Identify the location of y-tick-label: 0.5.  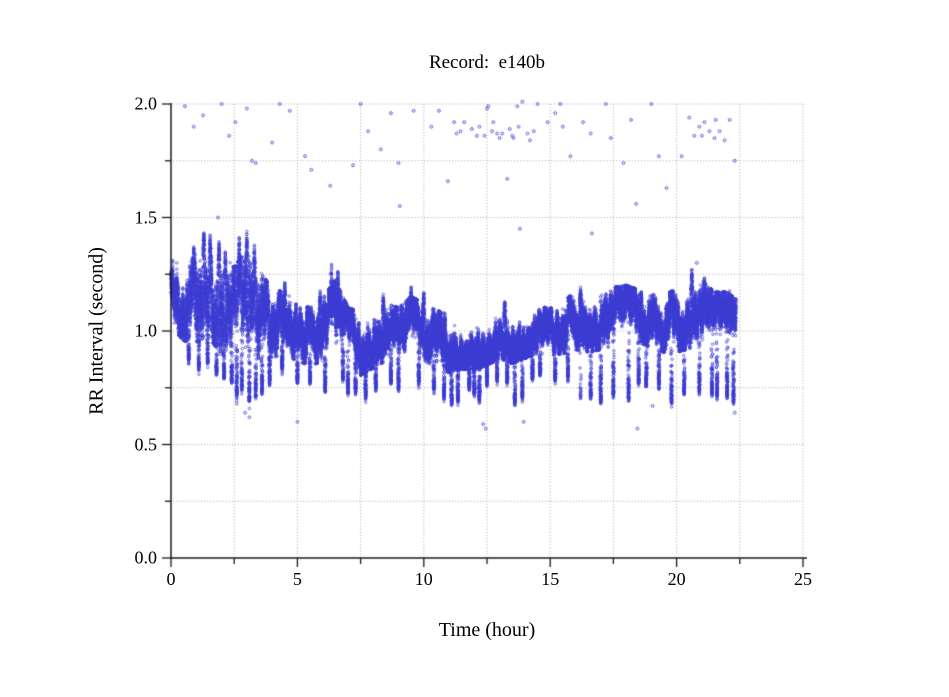
(146, 444).